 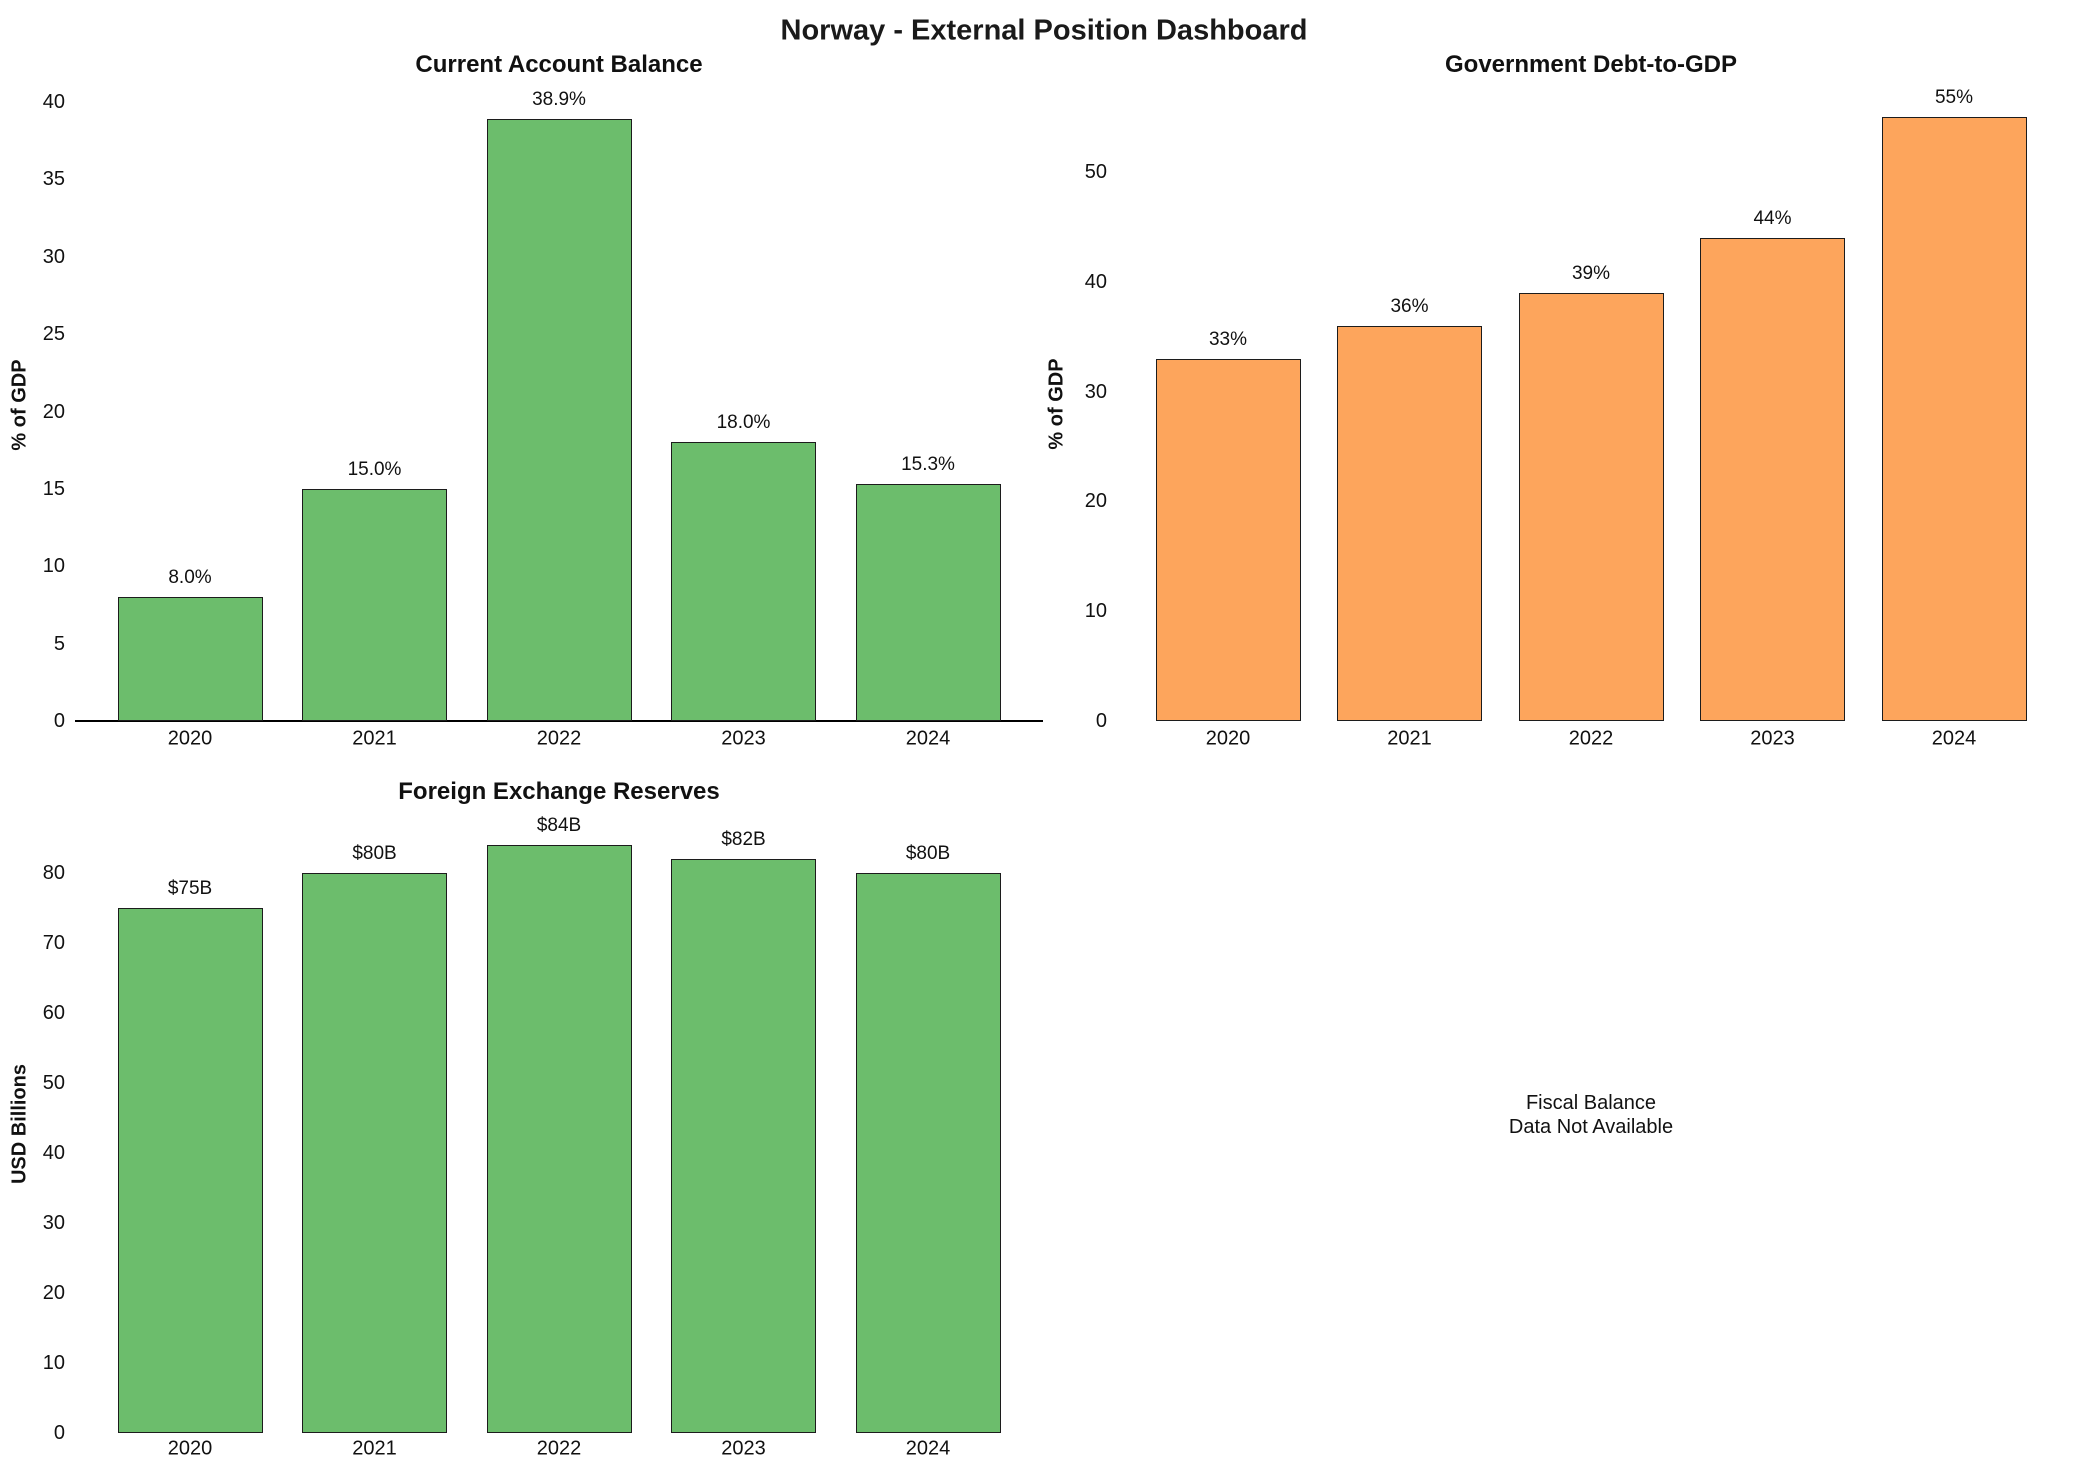 I want to click on bar-value-label: 15.3%, so click(x=928, y=465).